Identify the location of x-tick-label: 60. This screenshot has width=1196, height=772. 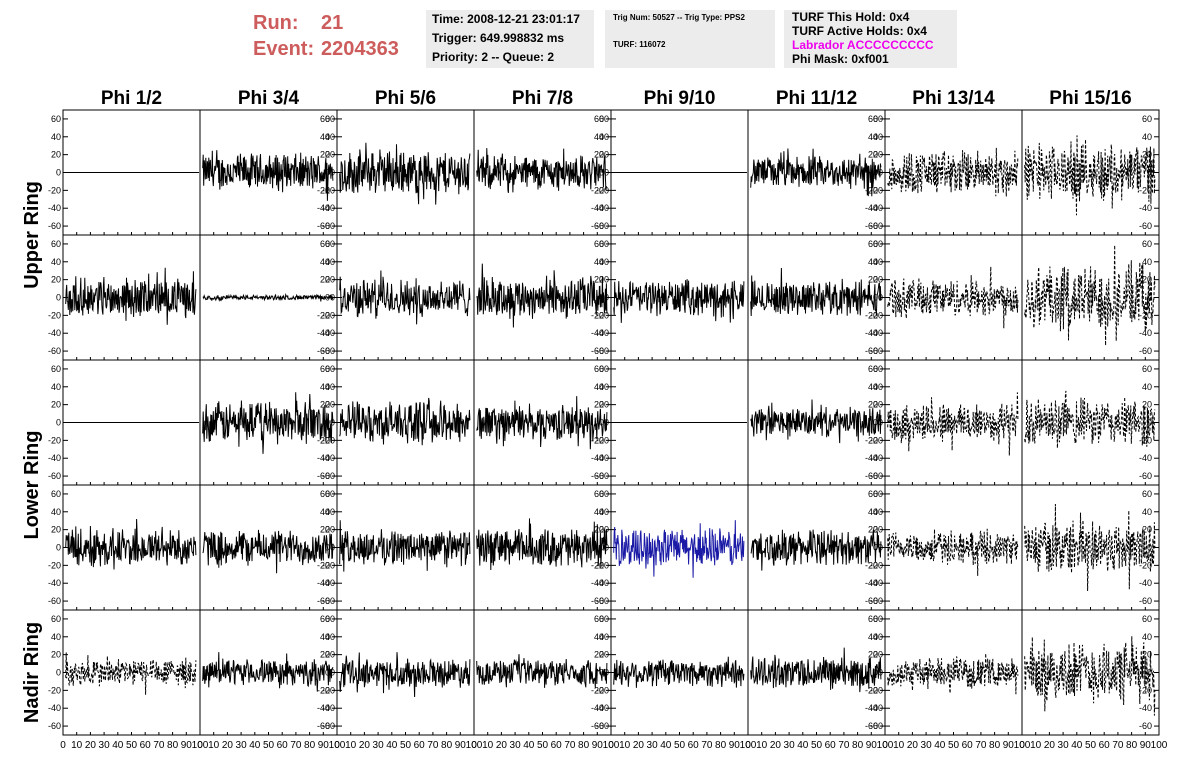
(831, 745).